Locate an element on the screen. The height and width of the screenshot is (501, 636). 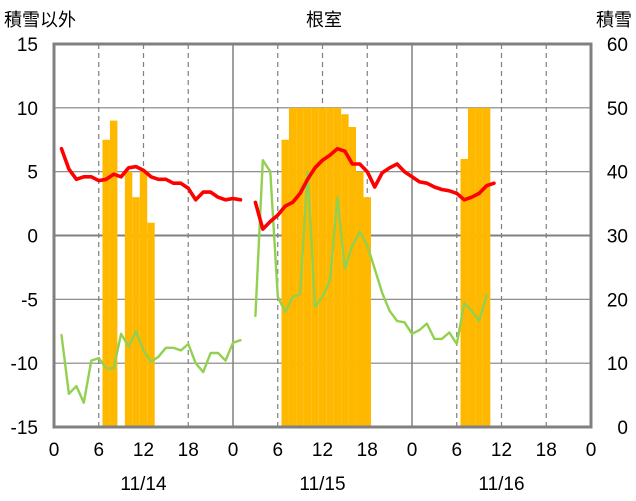
left-tick-label: 10 is located at coordinates (27, 109).